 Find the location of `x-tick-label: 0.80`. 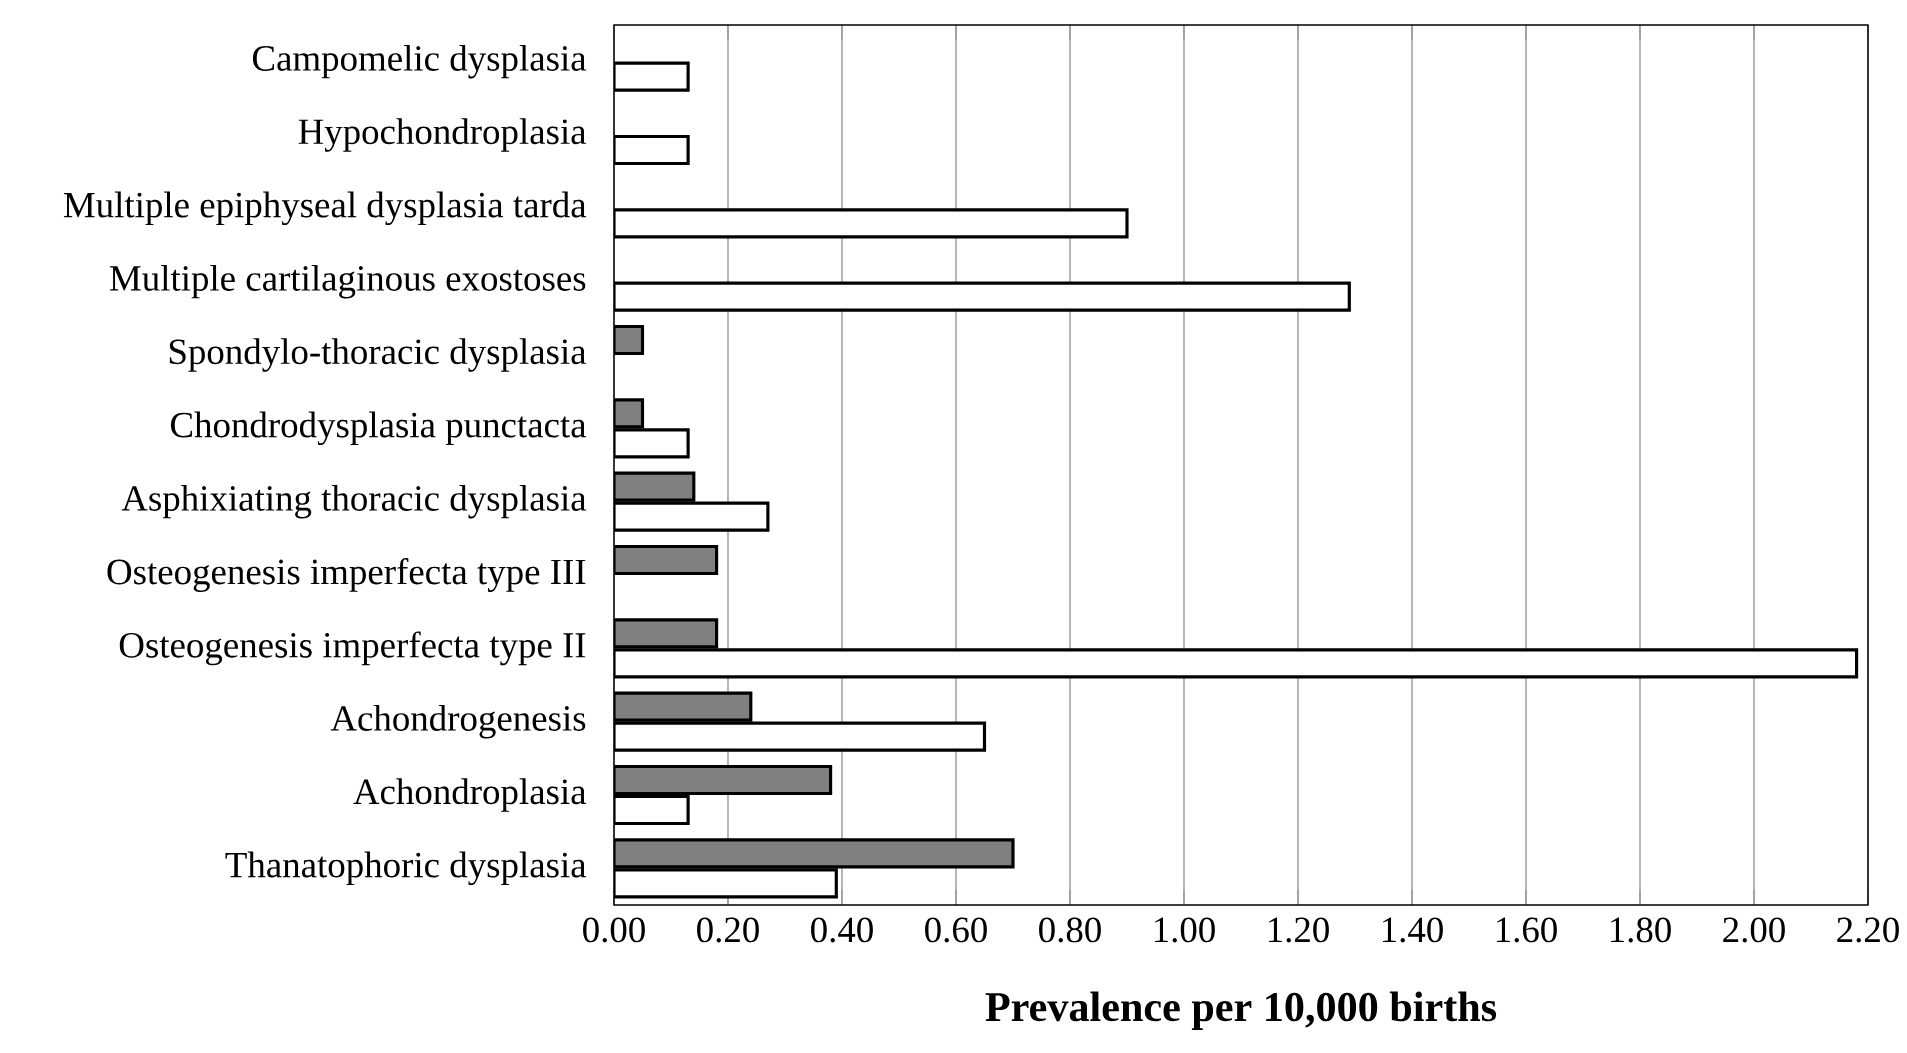

x-tick-label: 0.80 is located at coordinates (1070, 930).